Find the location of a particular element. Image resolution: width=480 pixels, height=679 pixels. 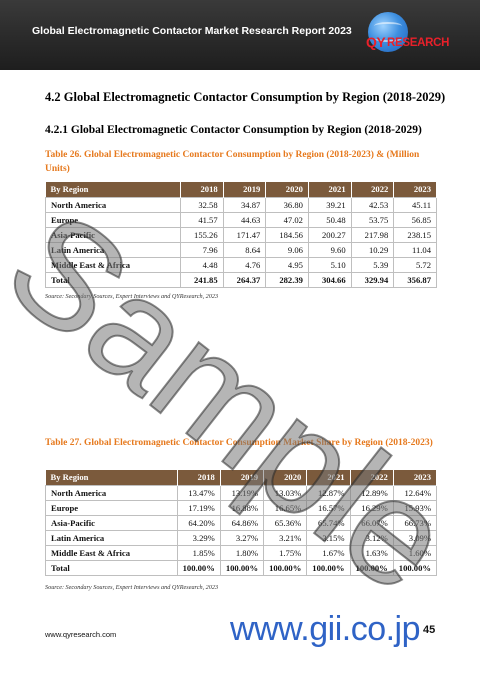

table-cell: 34.87 is located at coordinates (244, 204).